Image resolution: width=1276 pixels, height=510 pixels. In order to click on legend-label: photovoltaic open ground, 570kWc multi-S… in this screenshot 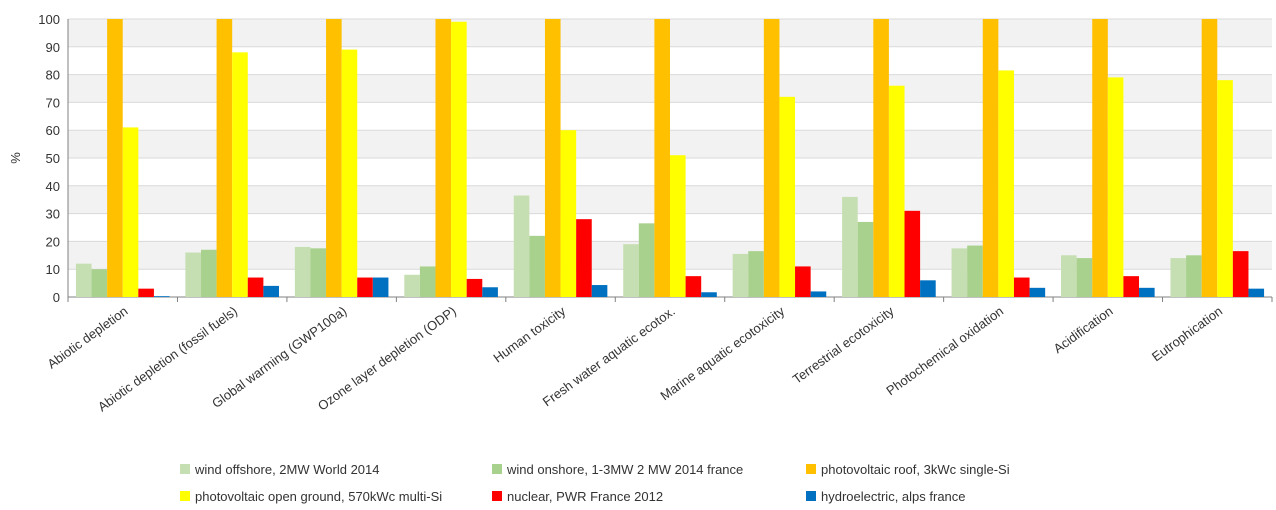, I will do `click(318, 496)`.